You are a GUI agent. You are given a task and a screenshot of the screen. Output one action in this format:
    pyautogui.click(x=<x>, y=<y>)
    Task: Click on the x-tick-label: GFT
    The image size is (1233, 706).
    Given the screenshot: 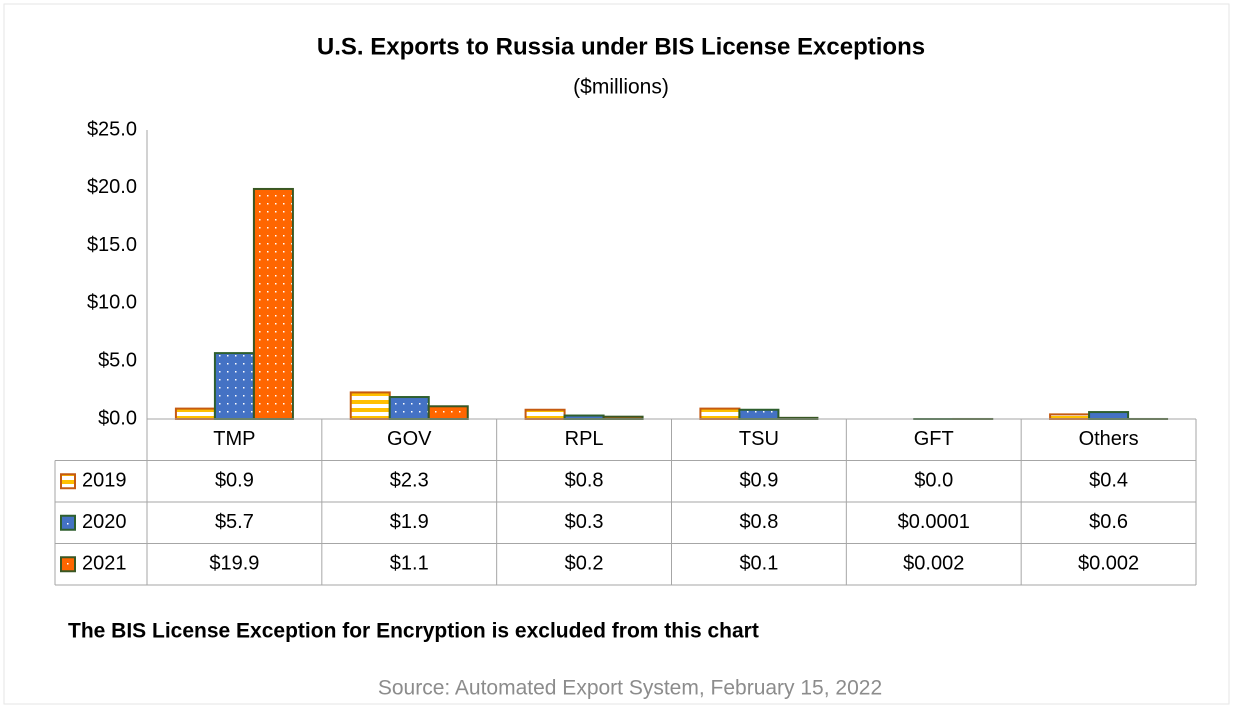 What is the action you would take?
    pyautogui.click(x=934, y=439)
    